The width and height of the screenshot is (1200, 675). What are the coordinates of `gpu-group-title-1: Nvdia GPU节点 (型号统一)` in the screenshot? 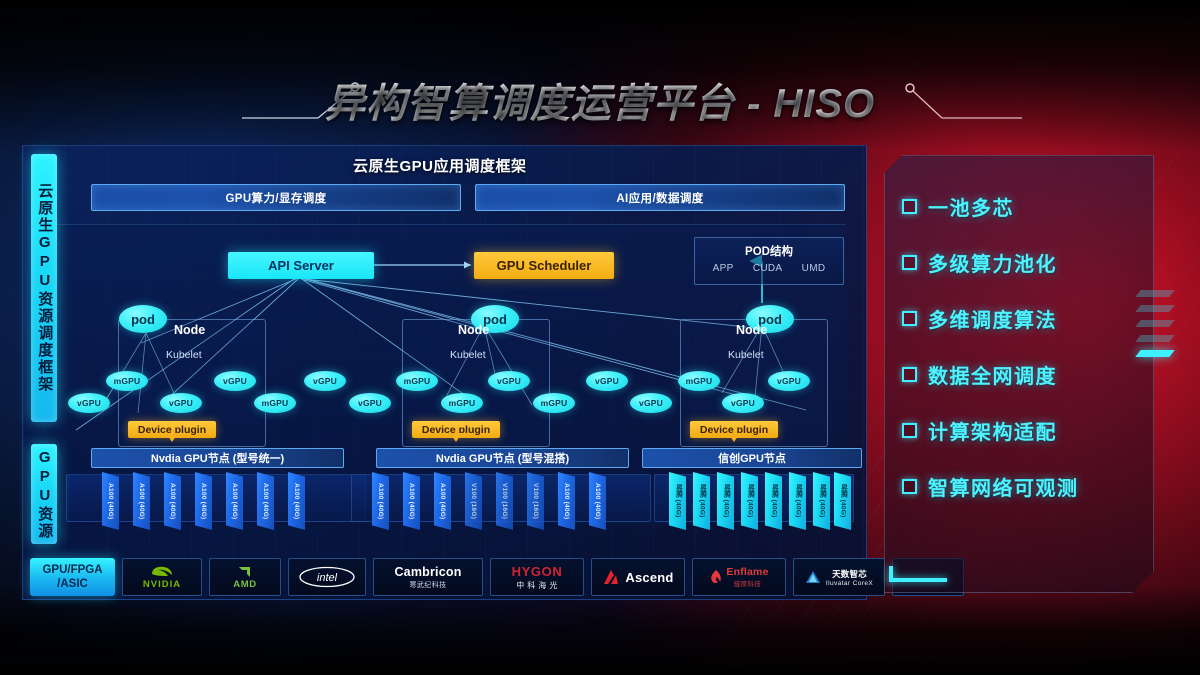 It's located at (217, 458).